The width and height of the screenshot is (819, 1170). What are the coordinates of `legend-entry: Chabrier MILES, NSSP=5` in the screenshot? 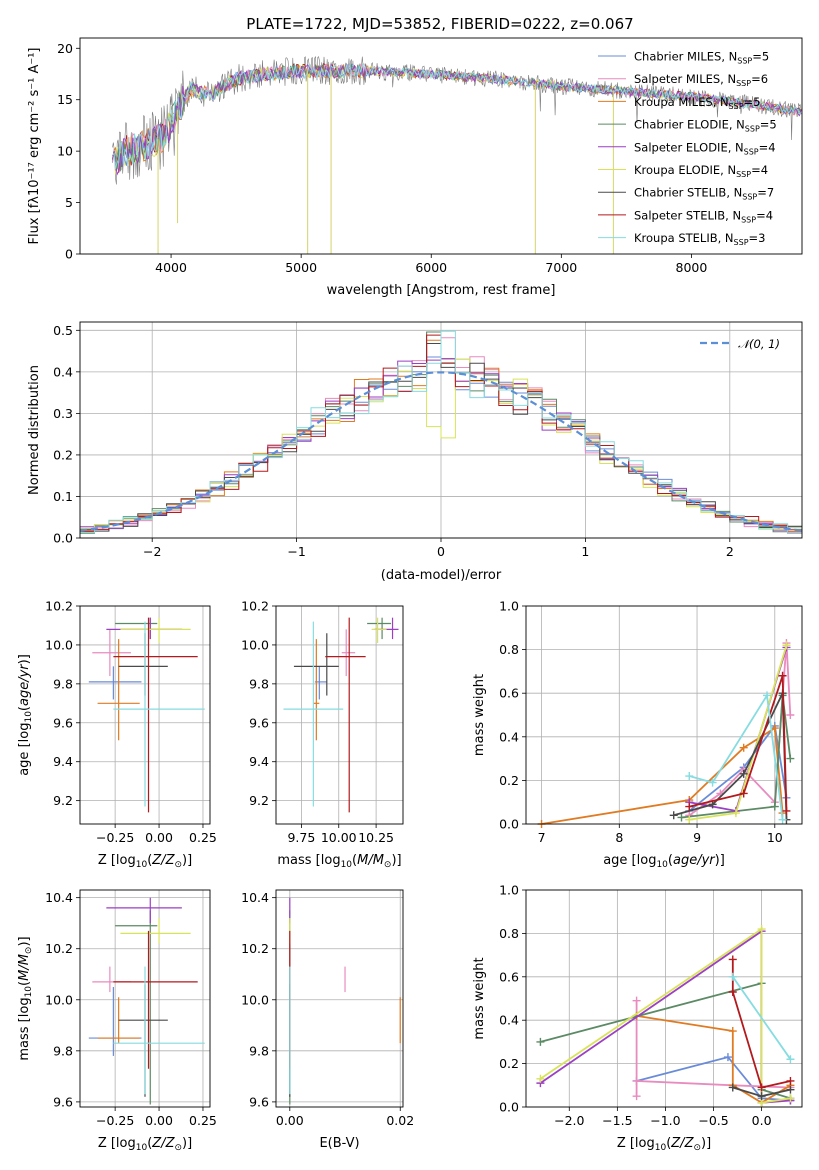 It's located at (701, 58).